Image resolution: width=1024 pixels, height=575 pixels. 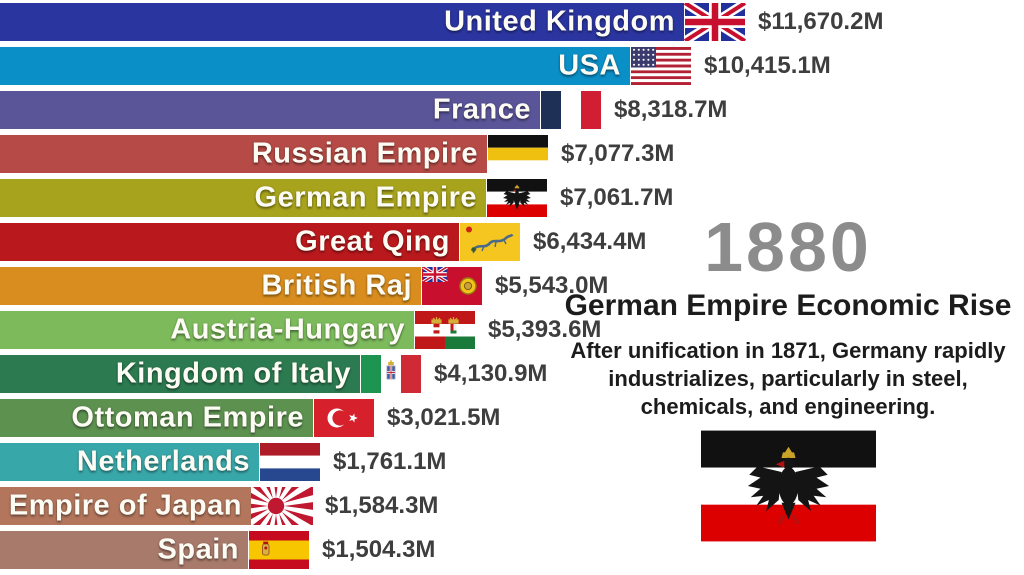 I want to click on bar-label: Netherlands, so click(x=163, y=461).